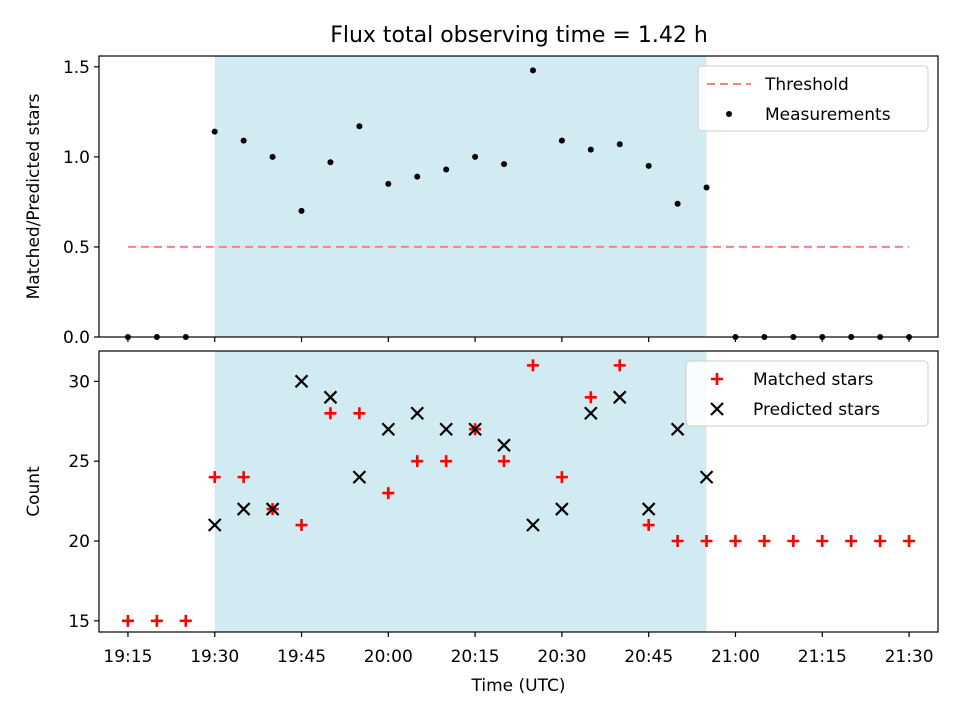  Describe the element at coordinates (34, 491) in the screenshot. I see `y-axis-label: Count` at that location.